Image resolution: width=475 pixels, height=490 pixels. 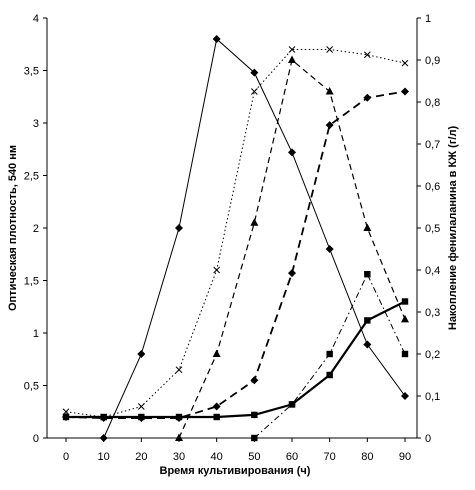 What do you see at coordinates (432, 61) in the screenshot?
I see `y-right-tick-label: 0,9` at bounding box center [432, 61].